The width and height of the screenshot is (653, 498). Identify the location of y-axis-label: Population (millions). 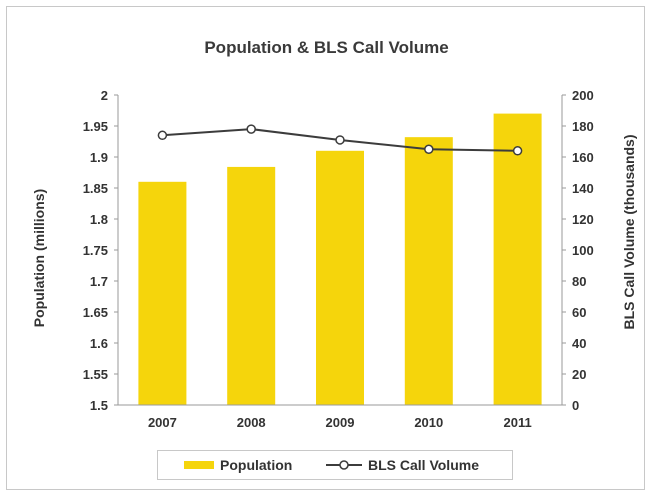
(39, 258).